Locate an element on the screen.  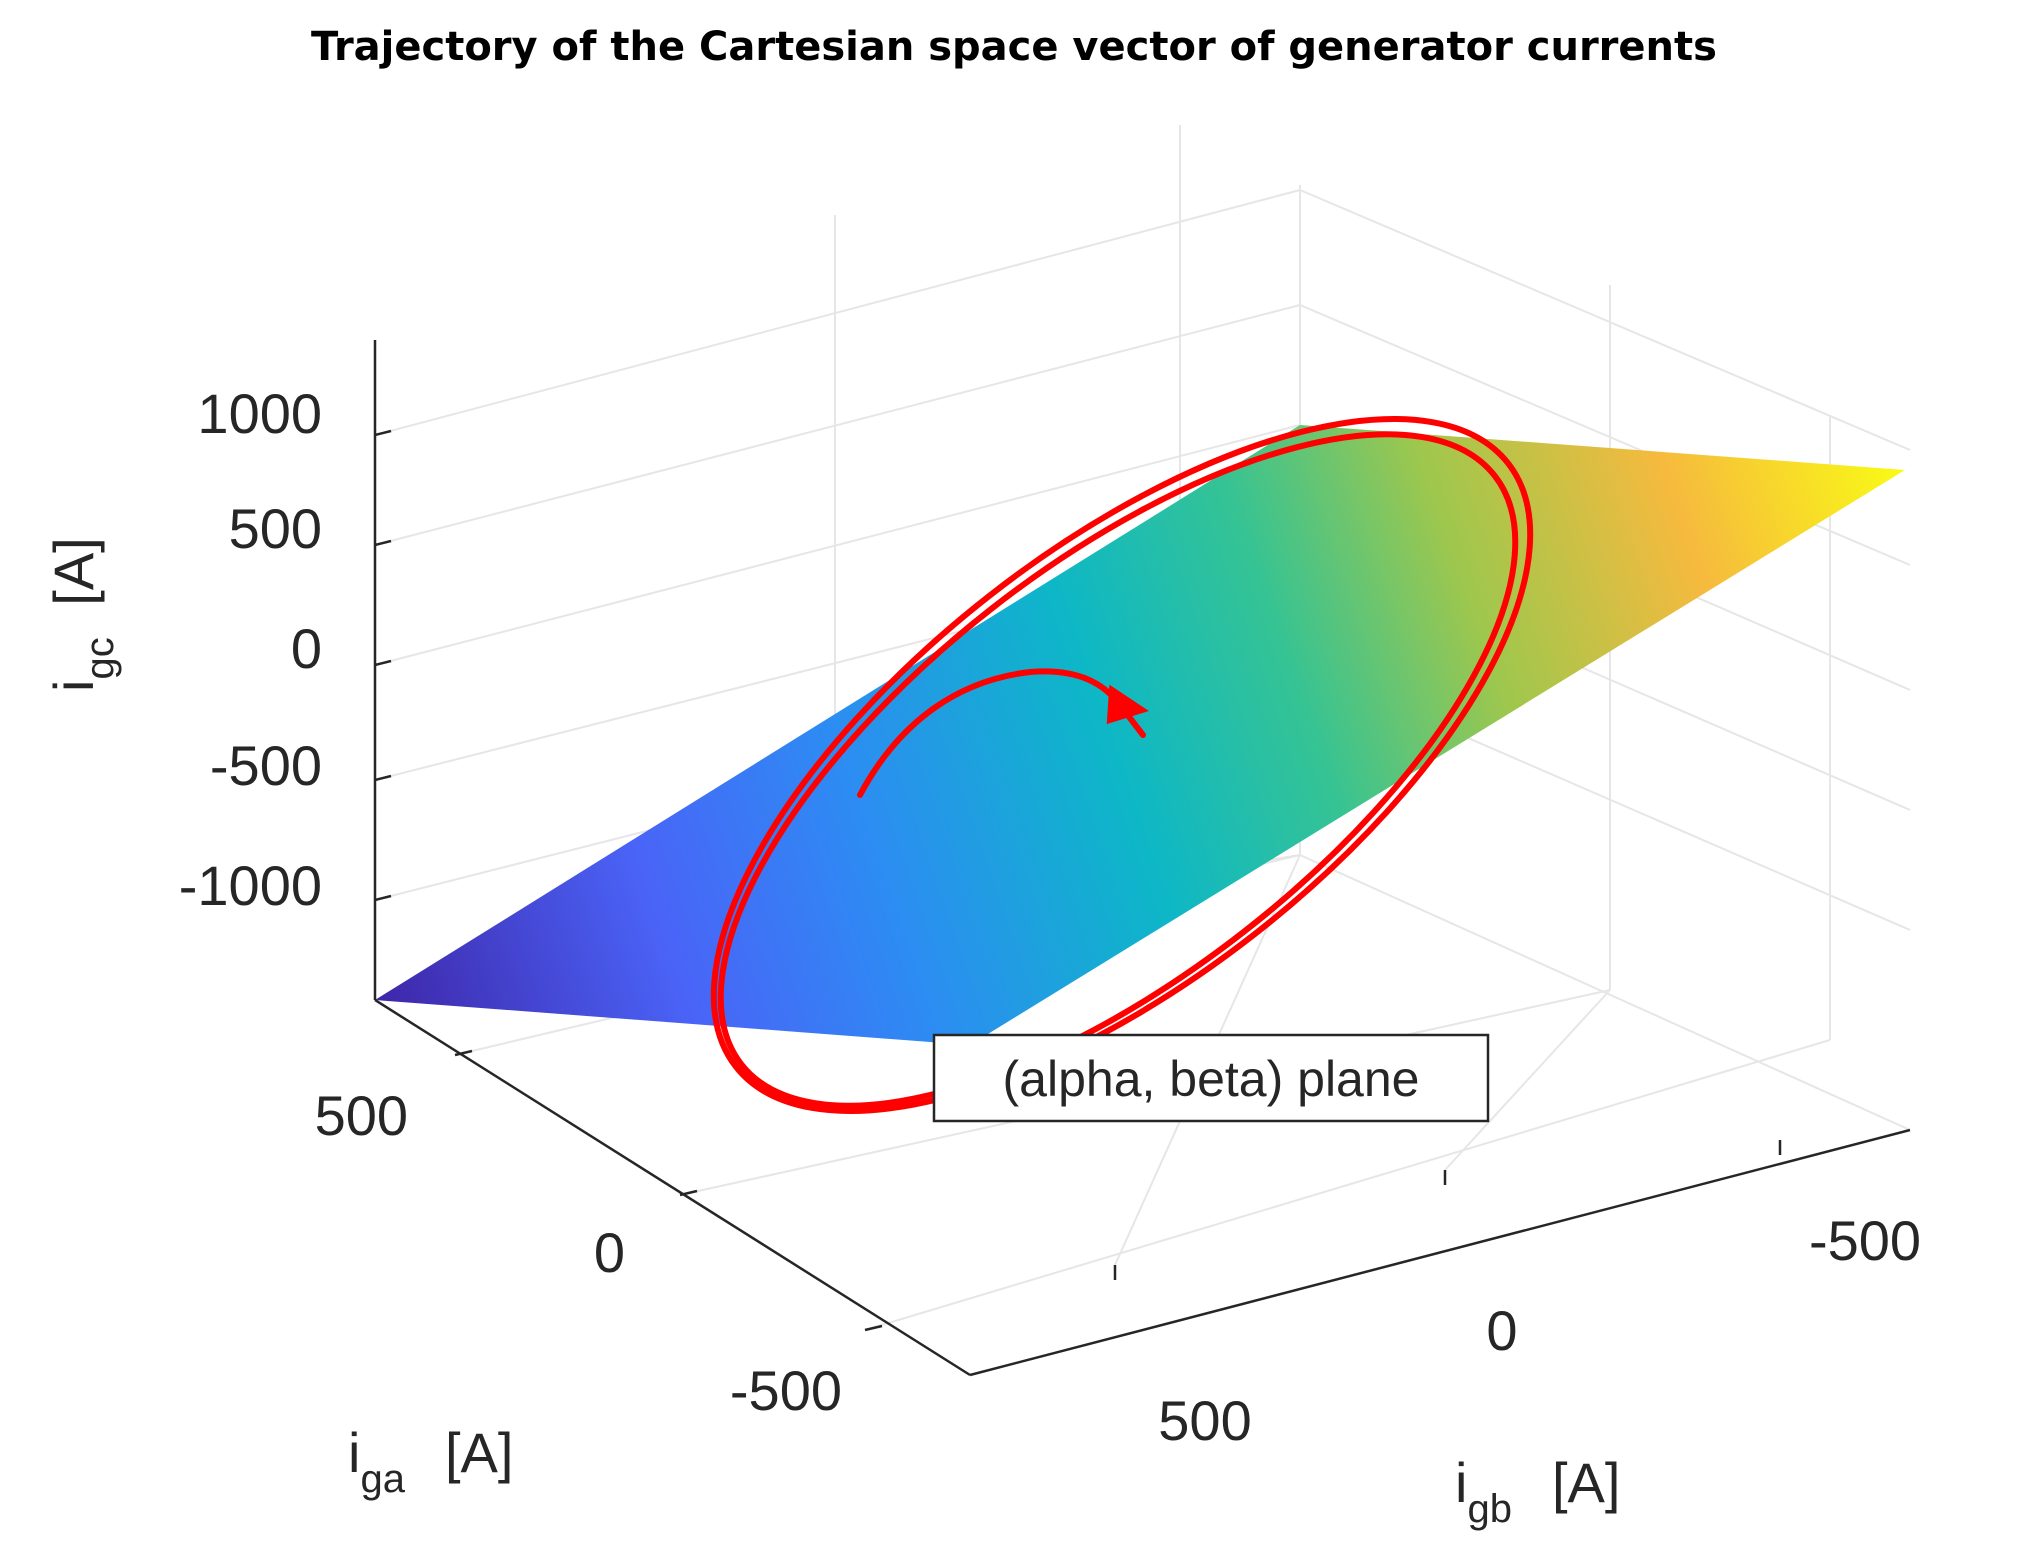
ga-tick-label: 500 is located at coordinates (361, 1115).